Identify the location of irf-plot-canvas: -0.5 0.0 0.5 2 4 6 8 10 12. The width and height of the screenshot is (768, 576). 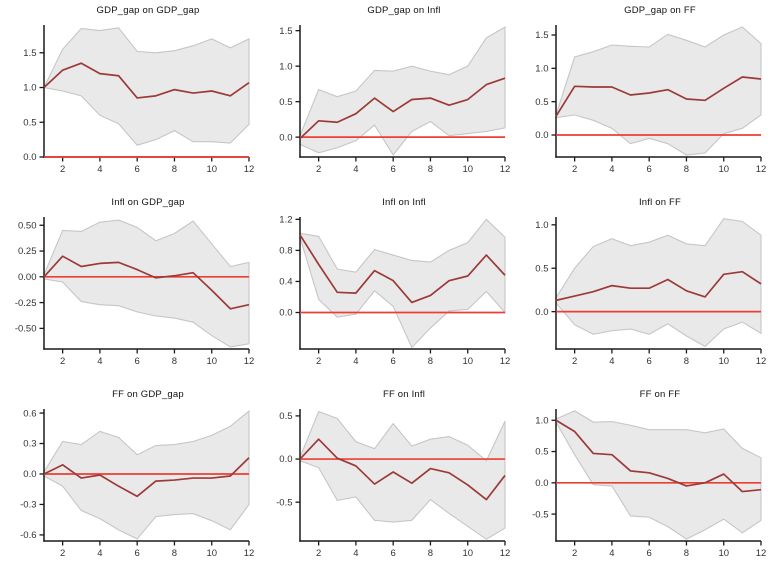
(393, 484).